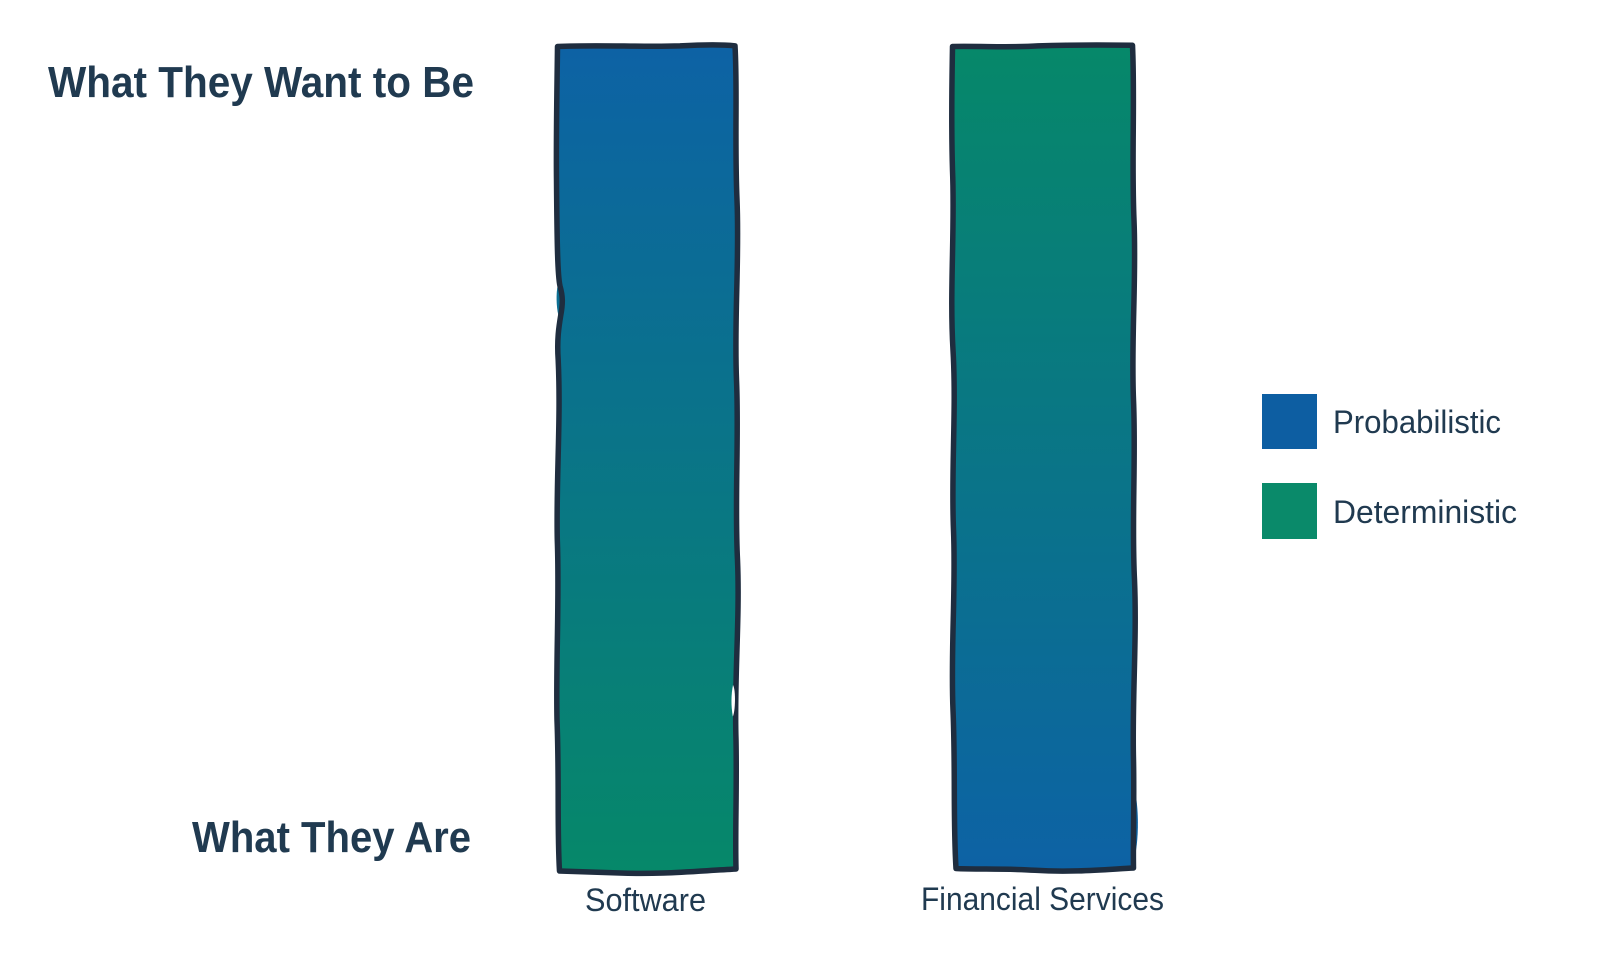 The width and height of the screenshot is (1600, 974). Describe the element at coordinates (331, 838) in the screenshot. I see `svg-text: What They Are` at that location.